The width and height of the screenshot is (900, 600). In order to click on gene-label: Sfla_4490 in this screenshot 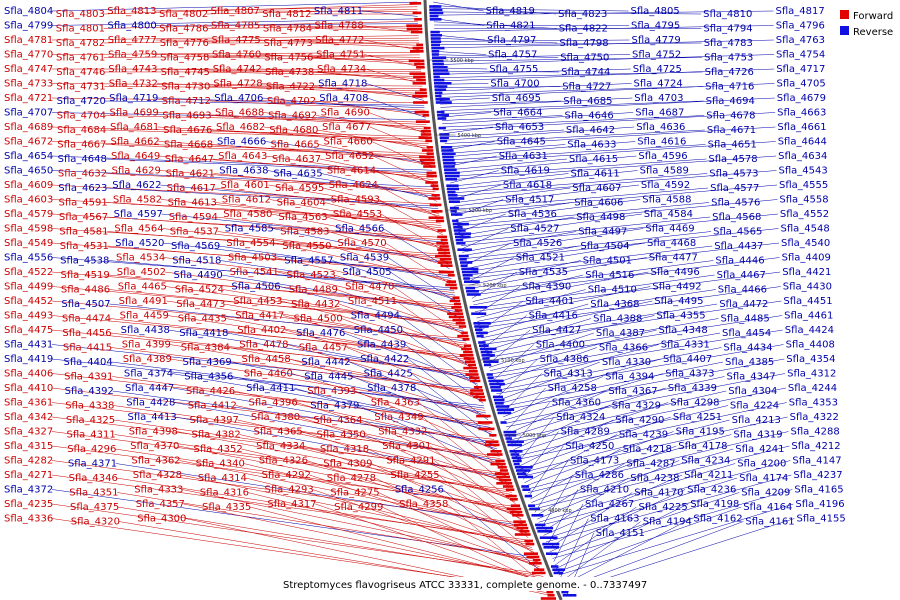, I will do `click(198, 275)`.